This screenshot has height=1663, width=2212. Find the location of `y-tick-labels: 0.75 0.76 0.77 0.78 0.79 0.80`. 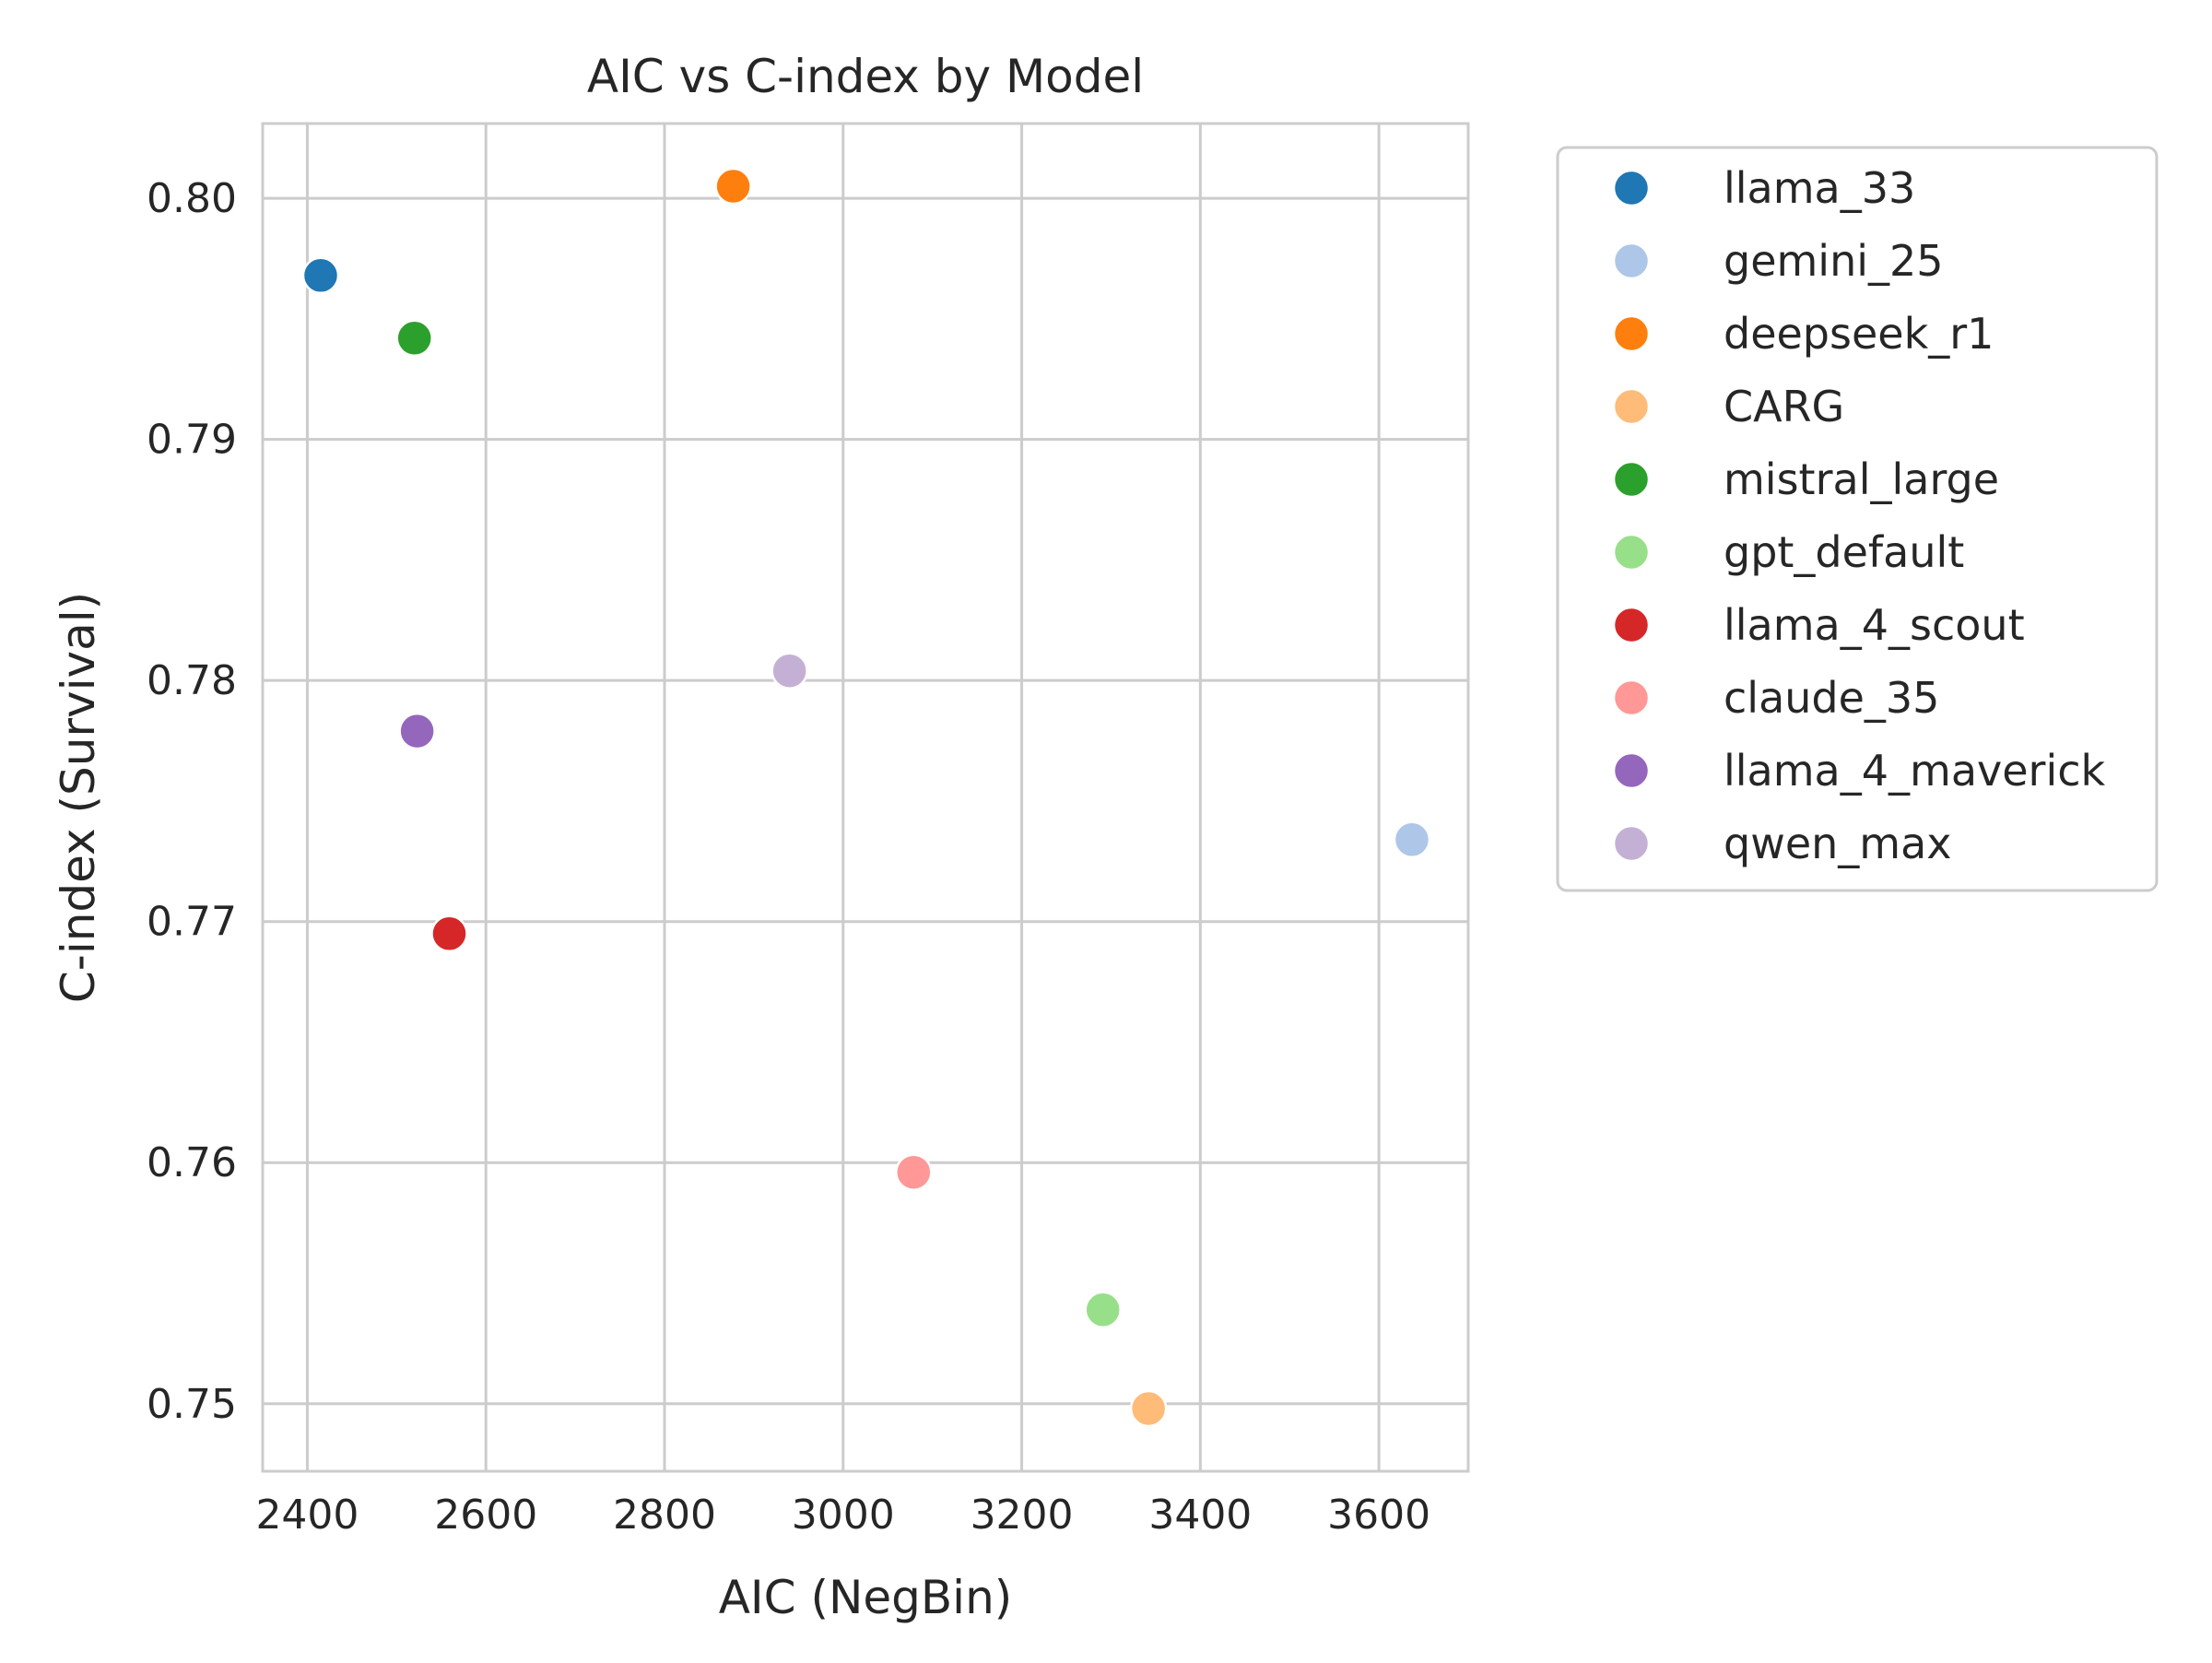

y-tick-labels: 0.75 0.76 0.77 0.78 0.79 0.80 is located at coordinates (192, 801).